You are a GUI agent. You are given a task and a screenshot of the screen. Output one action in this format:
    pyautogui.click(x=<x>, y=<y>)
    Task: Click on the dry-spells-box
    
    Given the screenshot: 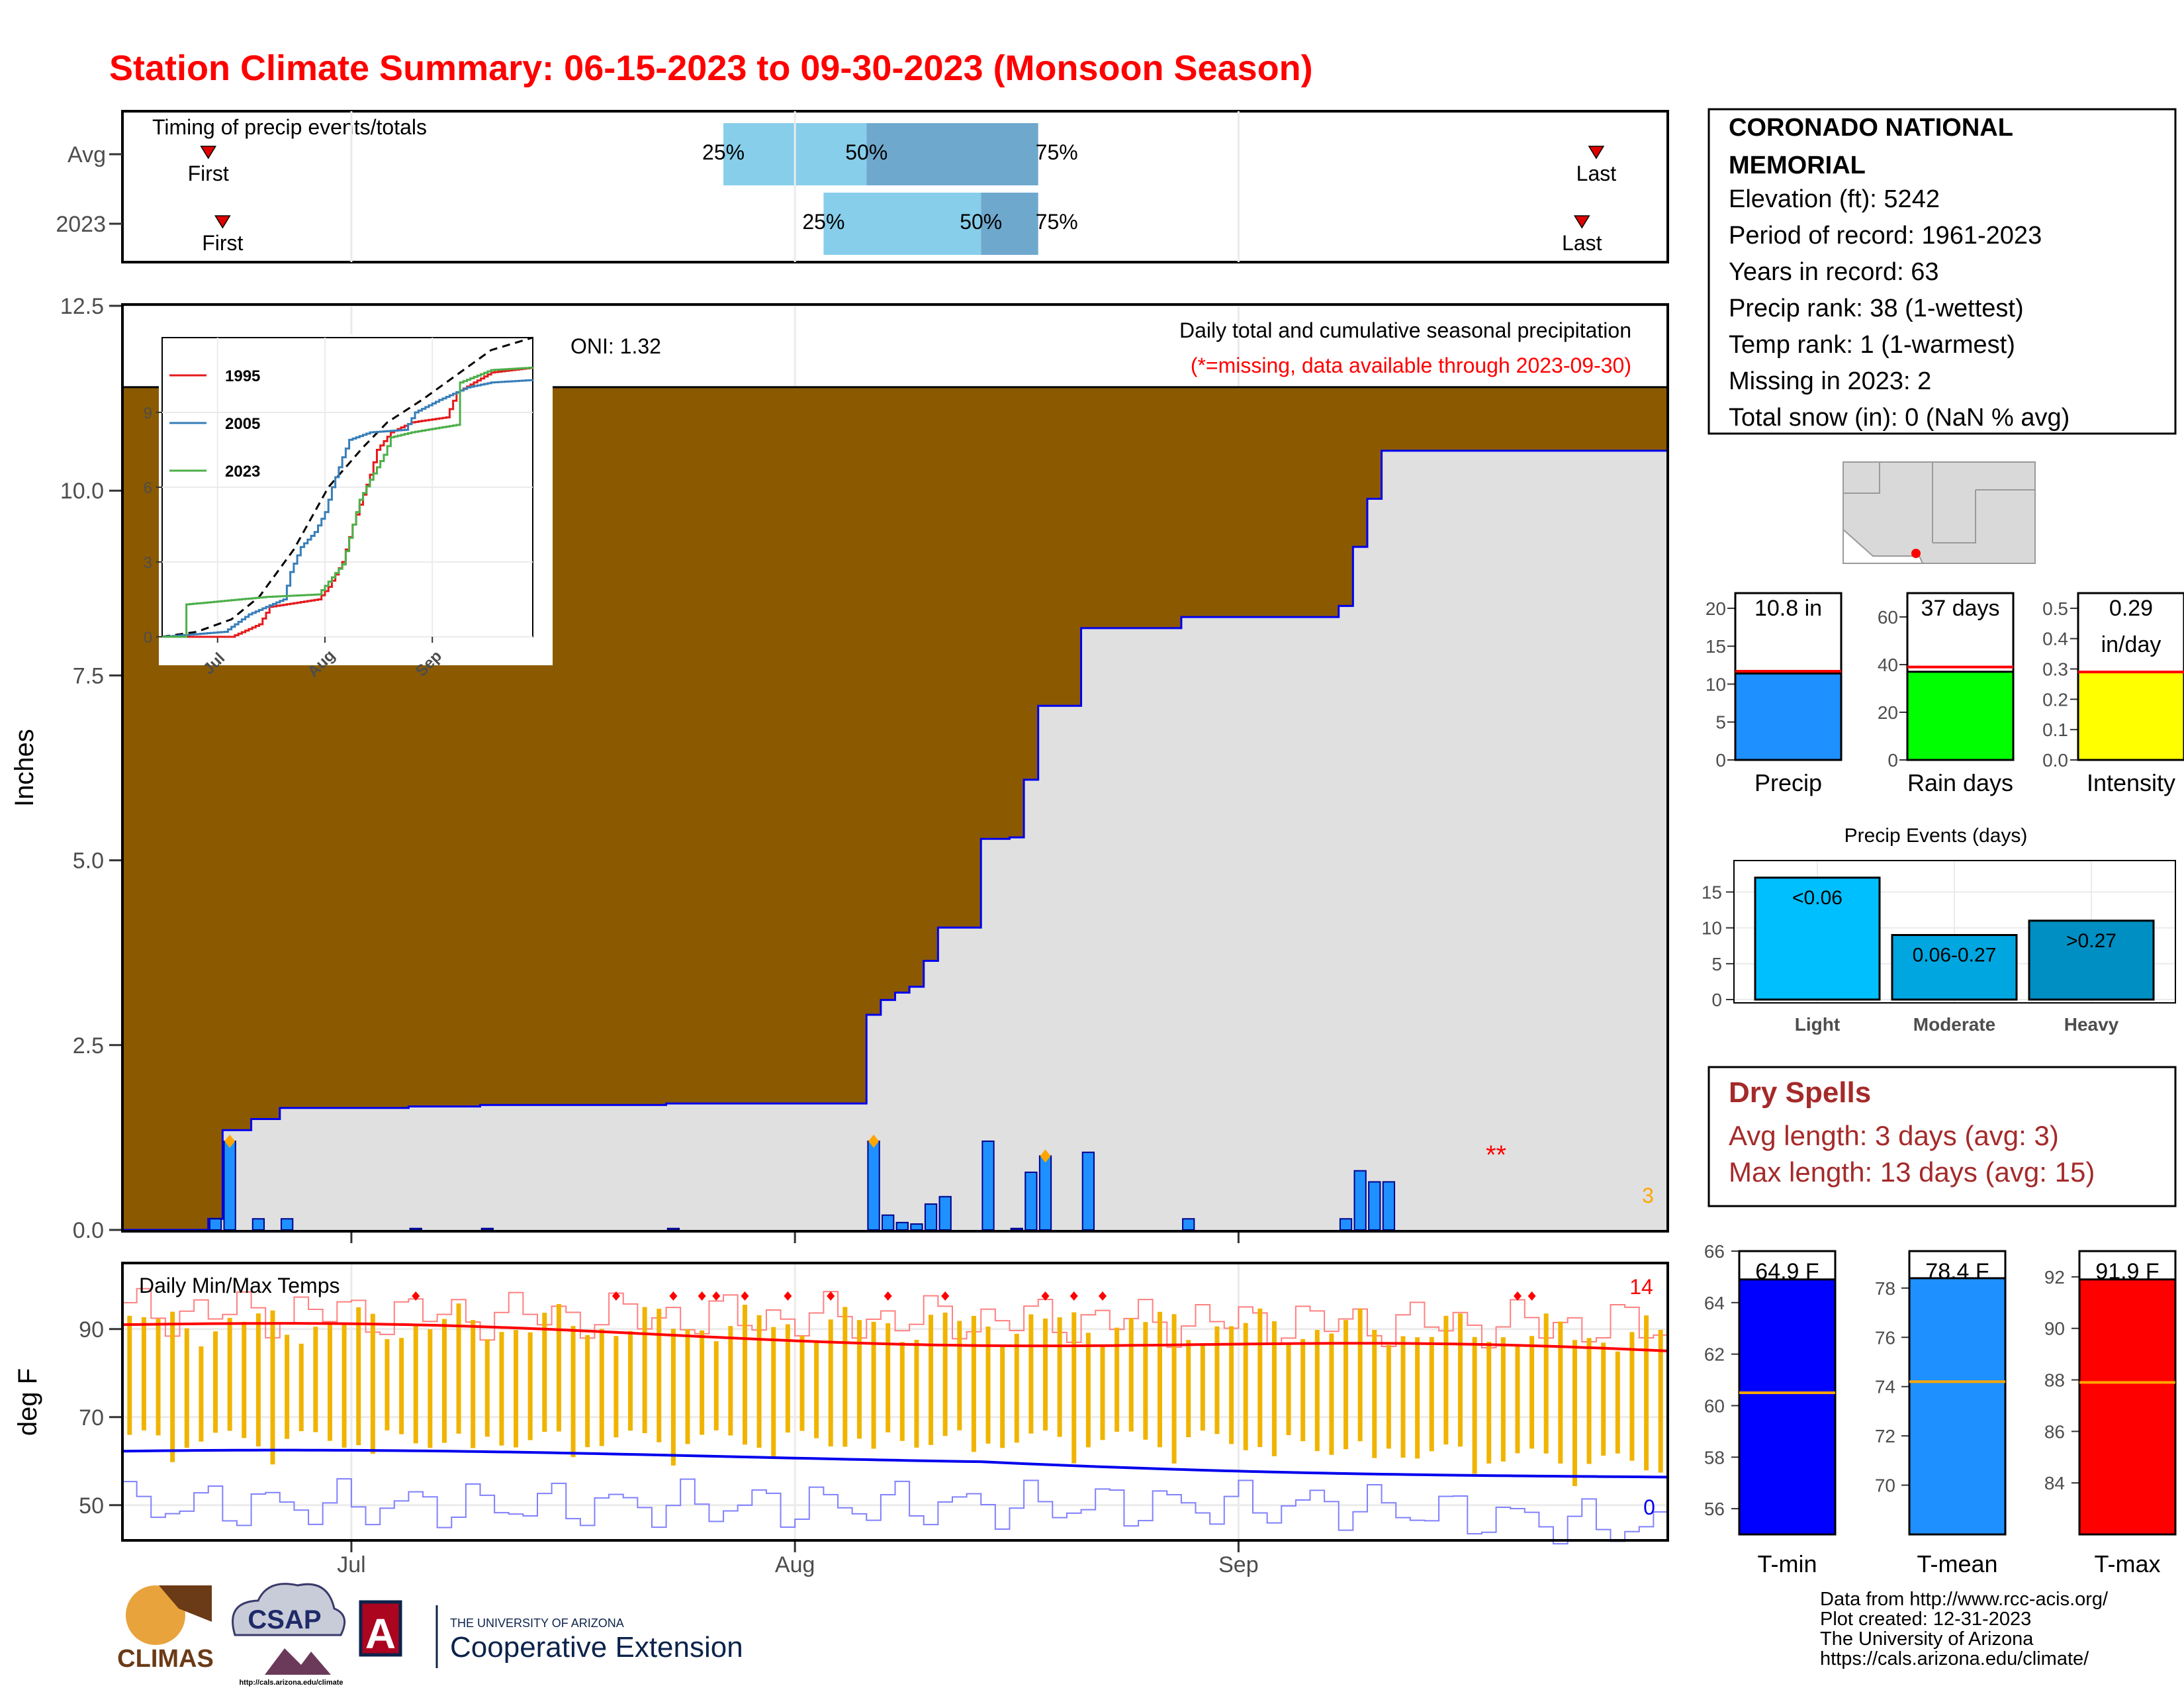 What is the action you would take?
    pyautogui.click(x=1942, y=1136)
    